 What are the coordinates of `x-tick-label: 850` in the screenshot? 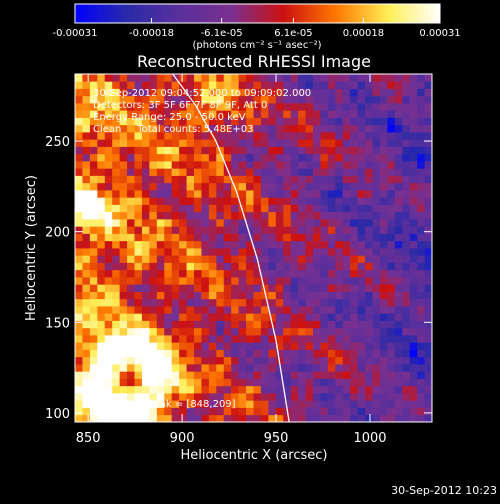 It's located at (88, 438).